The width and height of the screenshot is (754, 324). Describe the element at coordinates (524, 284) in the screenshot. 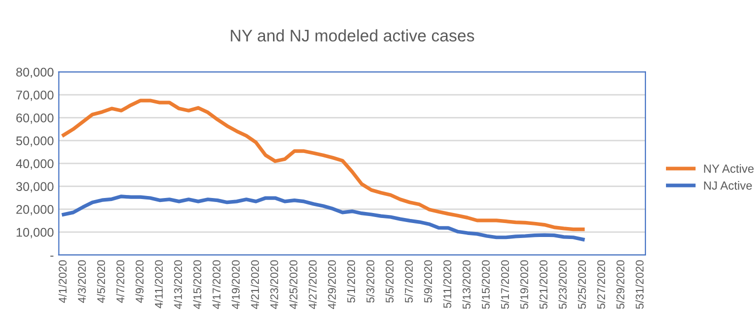

I see `x-tick-label: 5/19/2020` at that location.